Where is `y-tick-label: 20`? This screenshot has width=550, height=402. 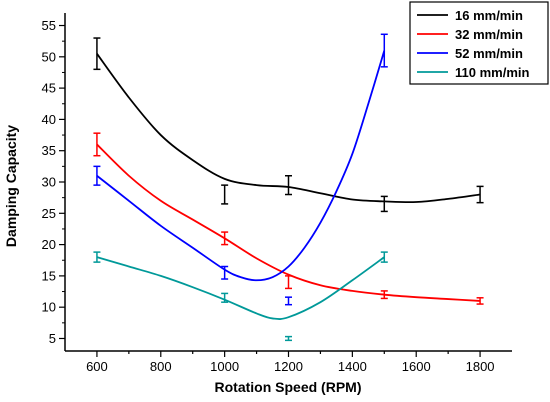
y-tick-label: 20 is located at coordinates (49, 244).